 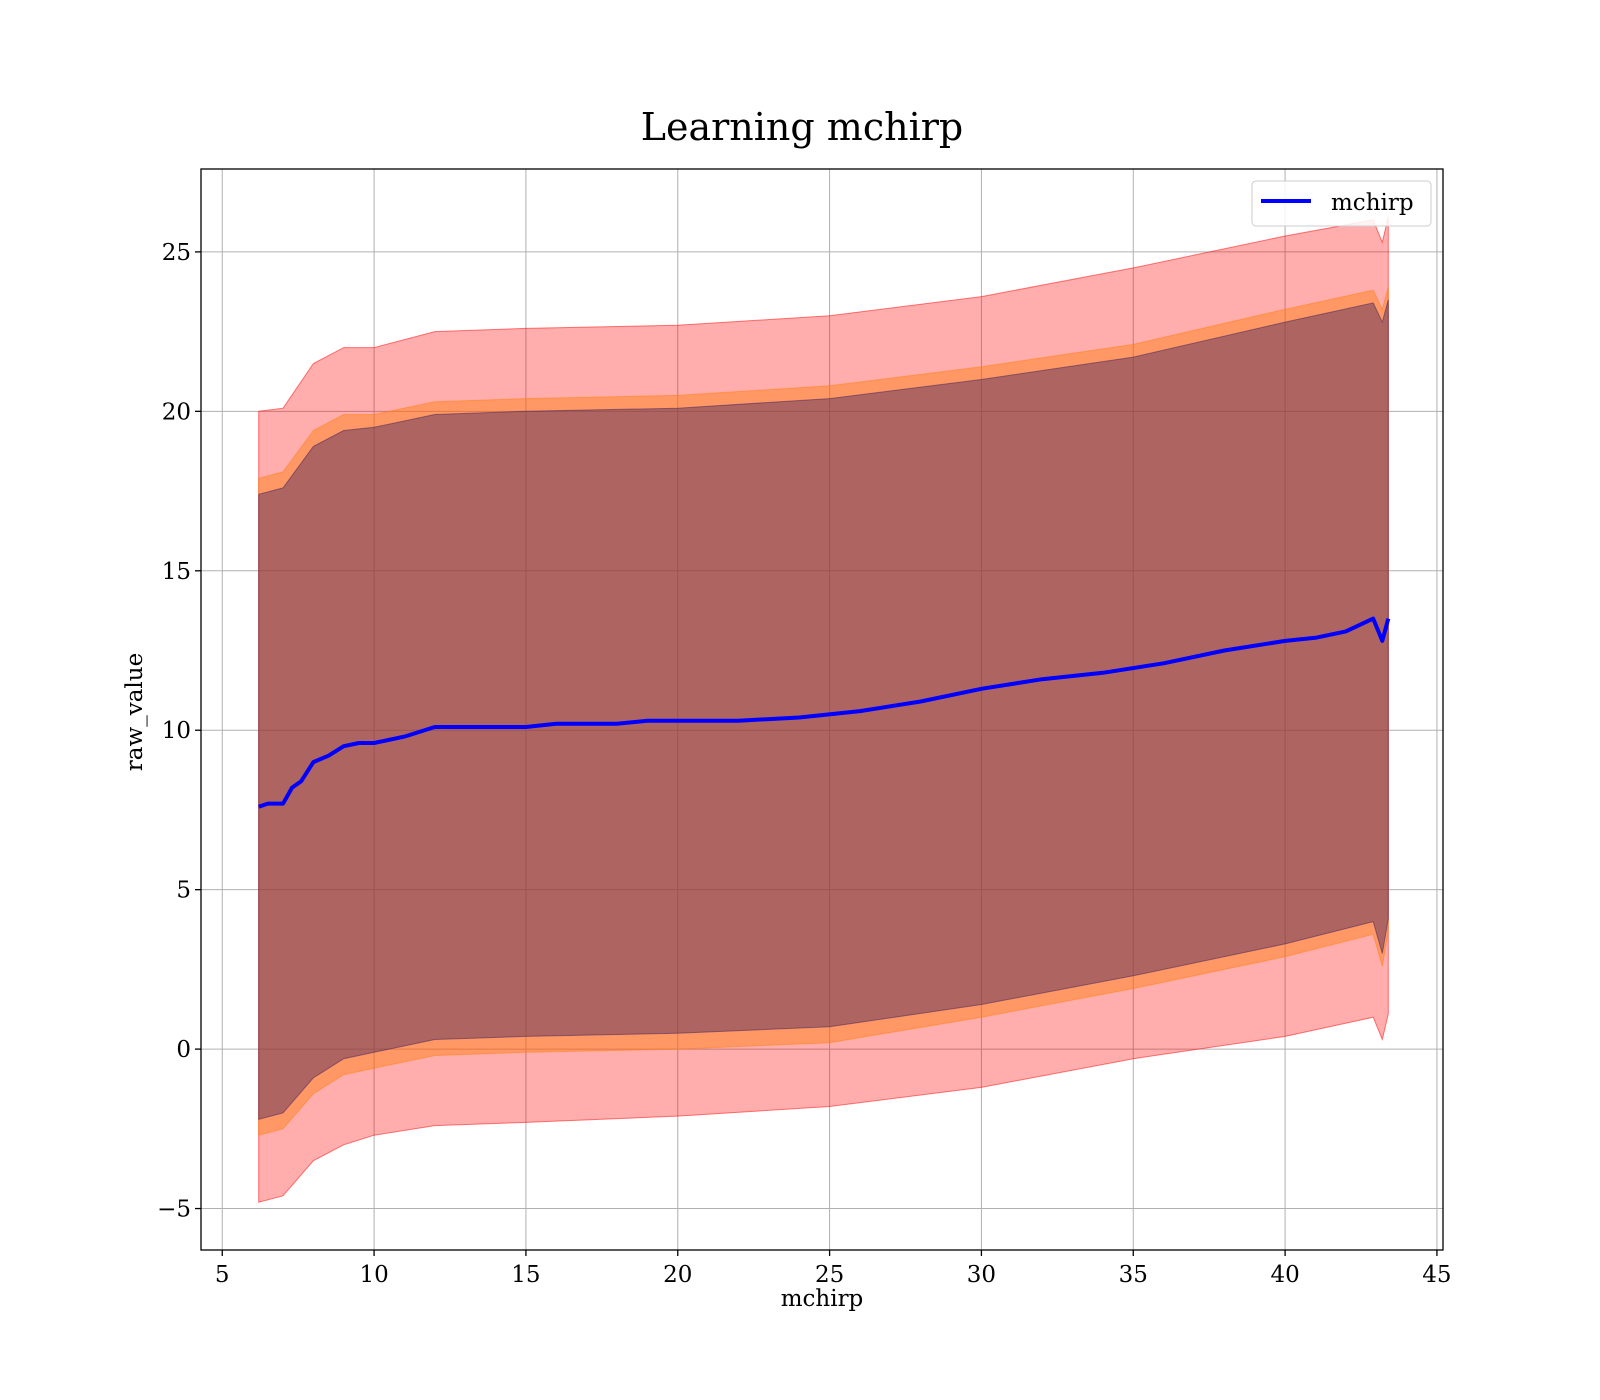 I want to click on x-tick-label: 35, so click(x=1133, y=1275).